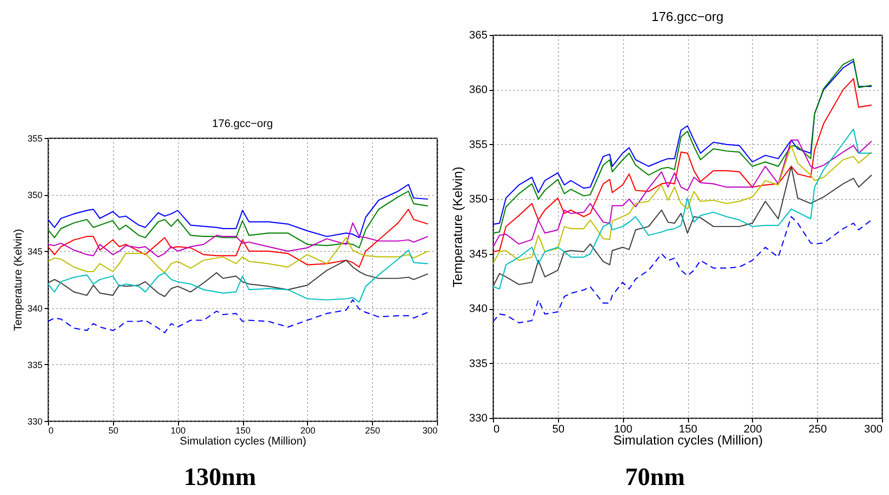  I want to click on y-tick-label: 365, so click(478, 36).